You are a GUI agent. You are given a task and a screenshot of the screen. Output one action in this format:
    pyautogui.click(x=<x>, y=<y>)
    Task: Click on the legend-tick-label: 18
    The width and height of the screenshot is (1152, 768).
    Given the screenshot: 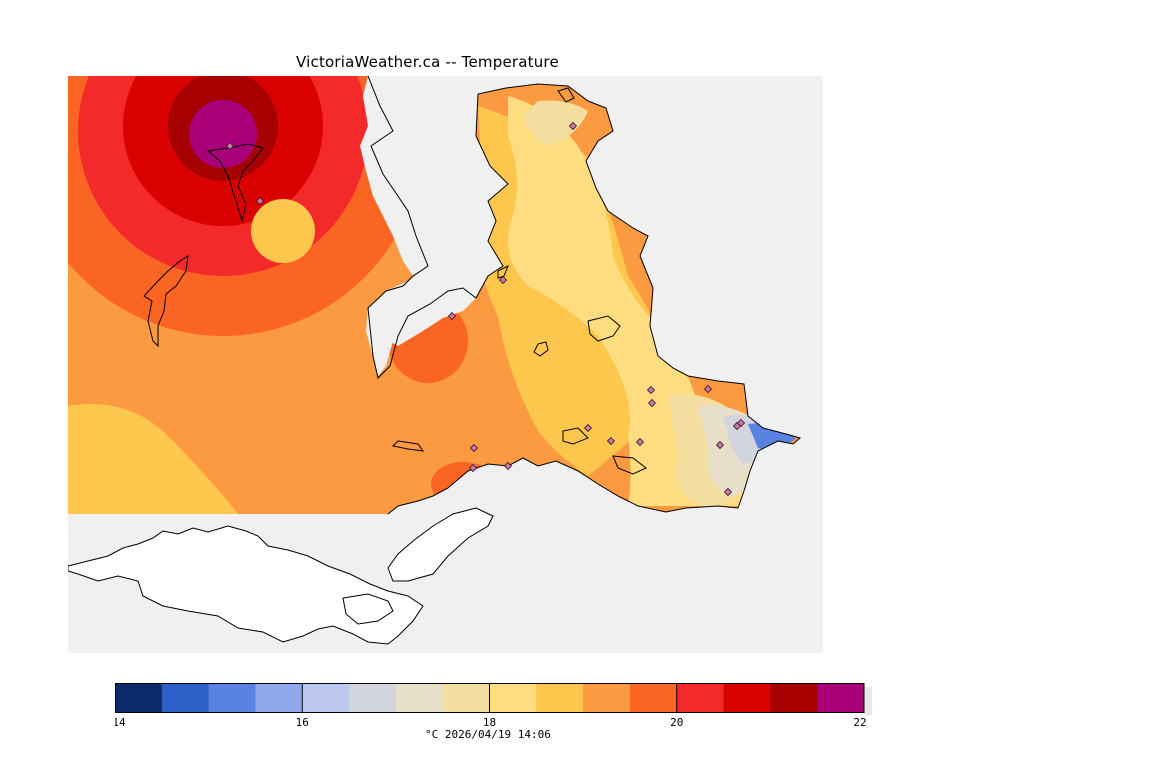 What is the action you would take?
    pyautogui.click(x=489, y=722)
    